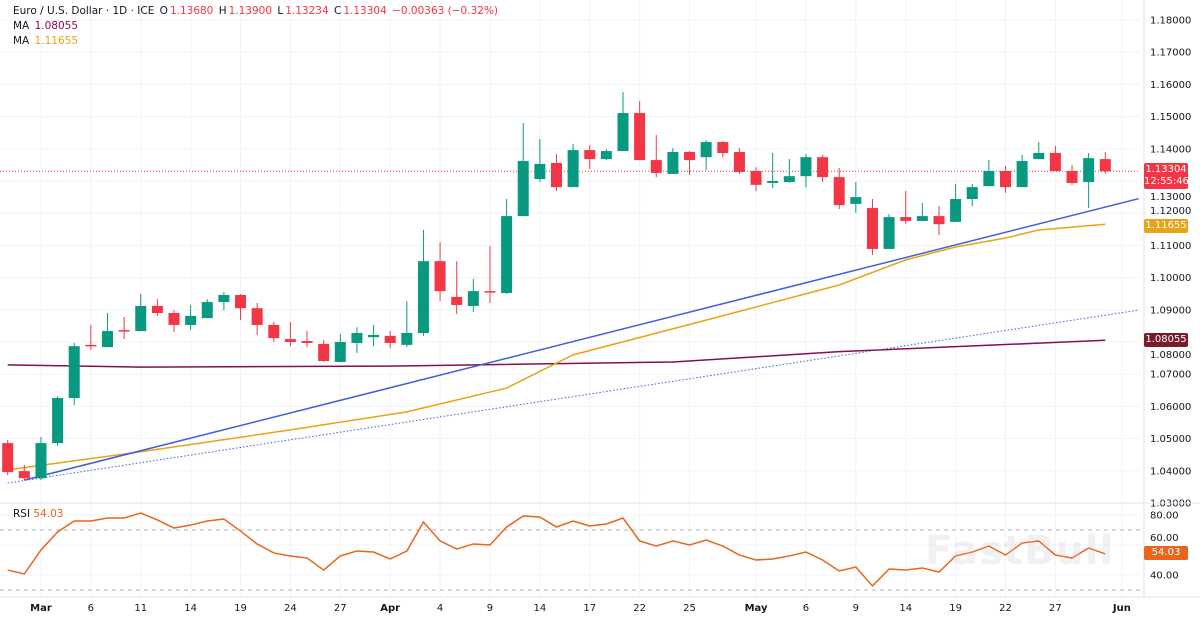 Image resolution: width=1200 pixels, height=619 pixels. I want to click on high-label: H, so click(222, 11).